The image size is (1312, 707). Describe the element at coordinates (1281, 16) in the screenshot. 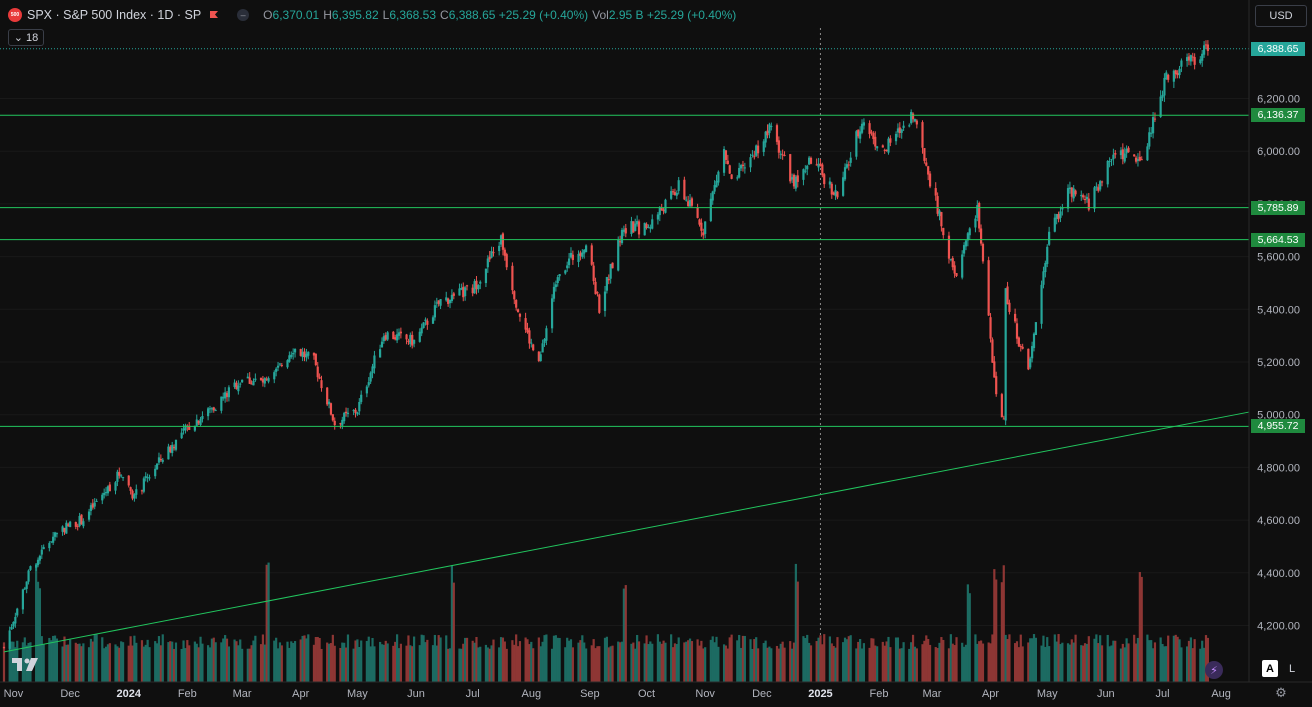

I see `currency-selector: USD` at that location.